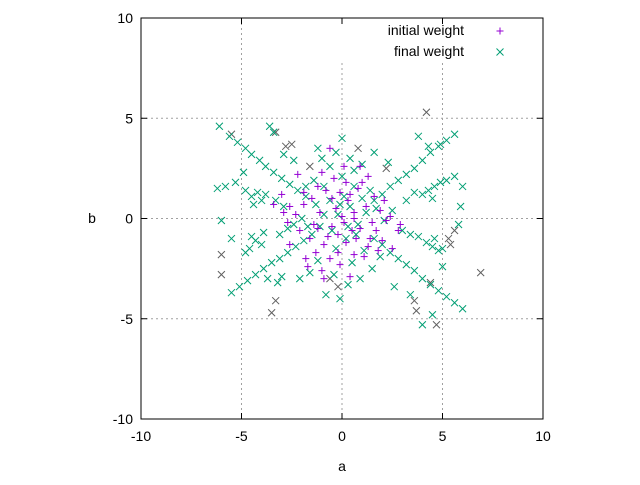 The height and width of the screenshot is (485, 640). Describe the element at coordinates (129, 219) in the screenshot. I see `y-tick-label: 0` at that location.